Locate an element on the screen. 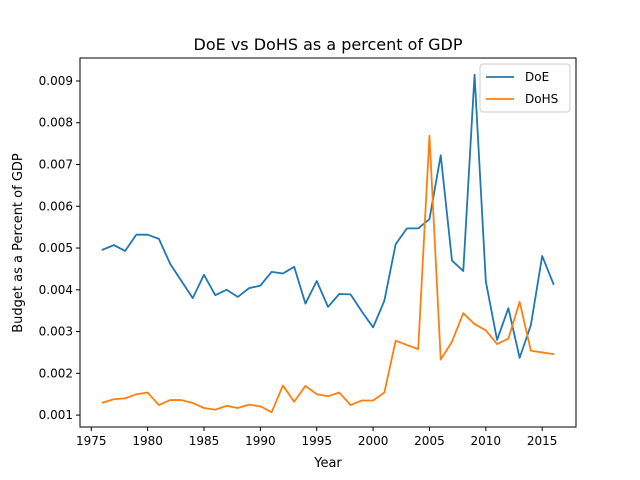 The height and width of the screenshot is (480, 640). y-tick-label: 0.008 is located at coordinates (56, 123).